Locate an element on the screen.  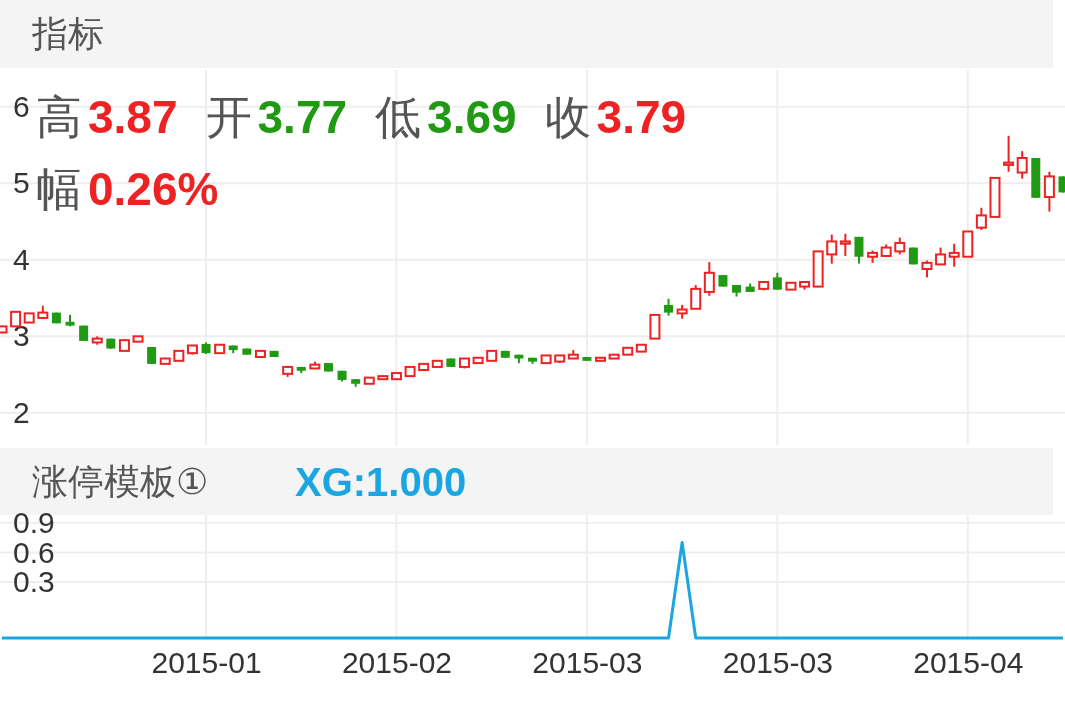
y-tick-label: 6 is located at coordinates (21, 106).